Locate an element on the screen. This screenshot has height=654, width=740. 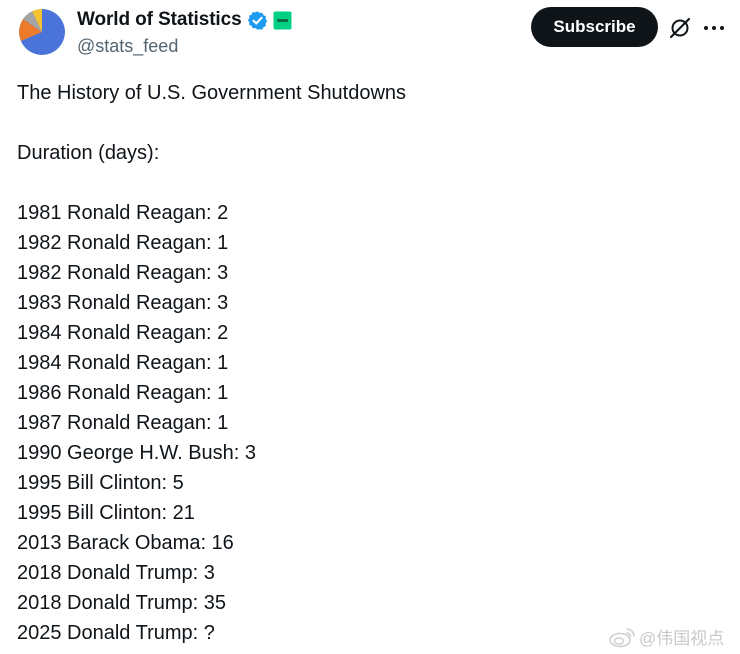
list-item: 2018 Donald Trump: 3 is located at coordinates (116, 573).